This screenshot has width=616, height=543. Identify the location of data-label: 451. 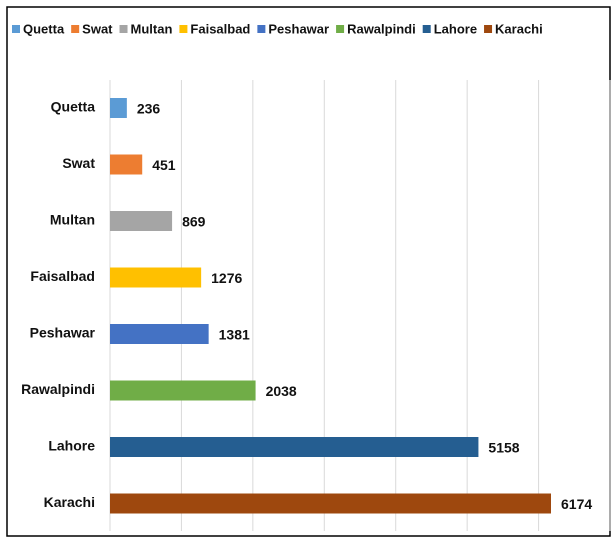
(164, 165).